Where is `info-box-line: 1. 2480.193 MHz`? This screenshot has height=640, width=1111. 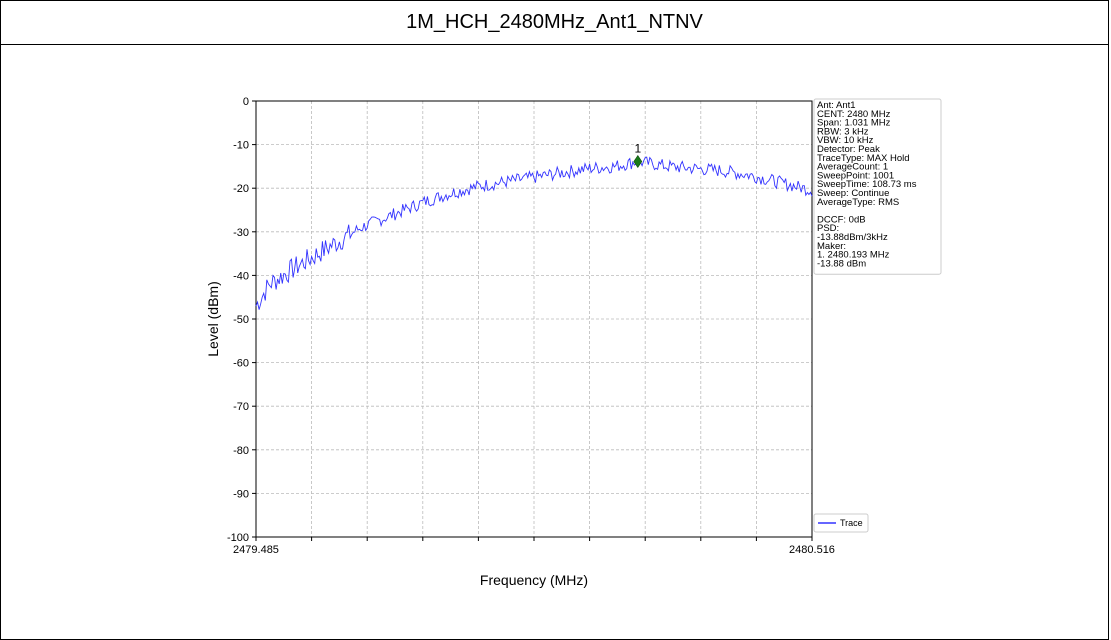
info-box-line: 1. 2480.193 MHz is located at coordinates (853, 255).